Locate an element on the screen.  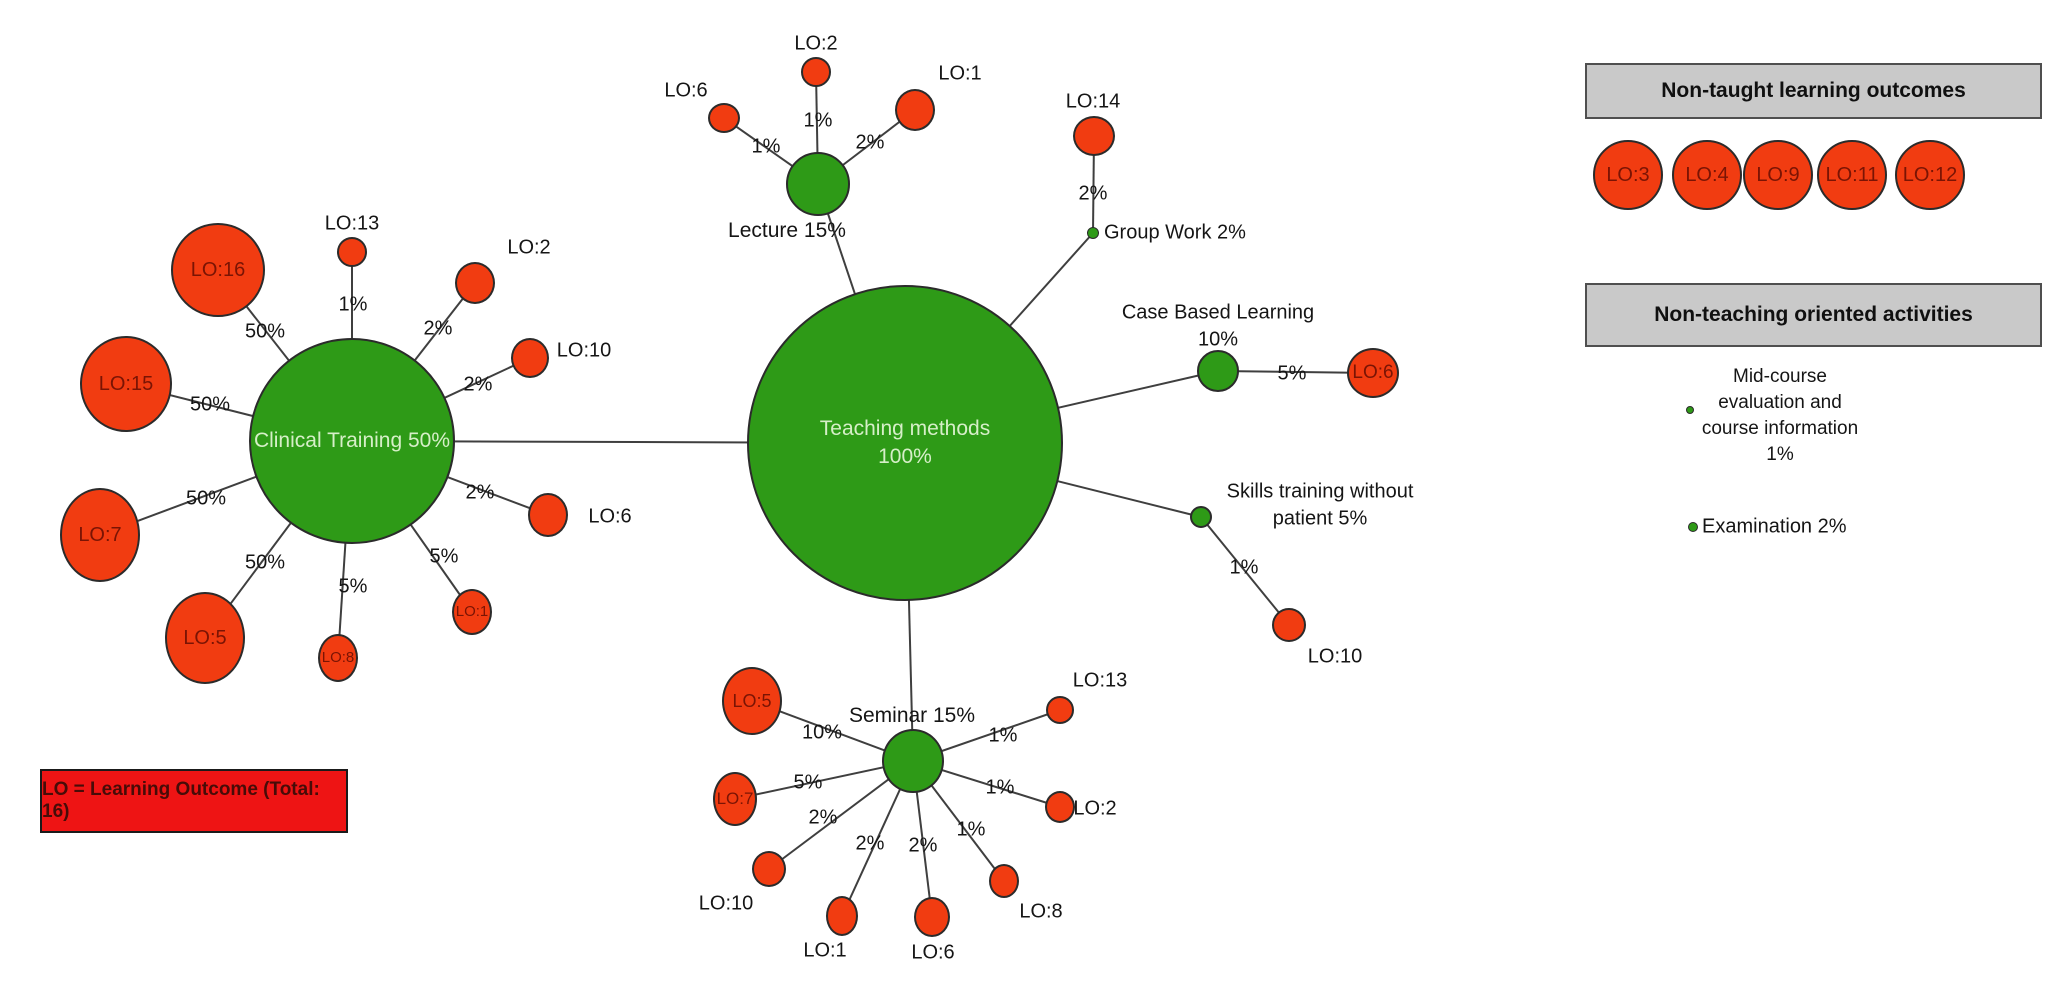
midcourse-line-3: course information is located at coordinates (1780, 428).